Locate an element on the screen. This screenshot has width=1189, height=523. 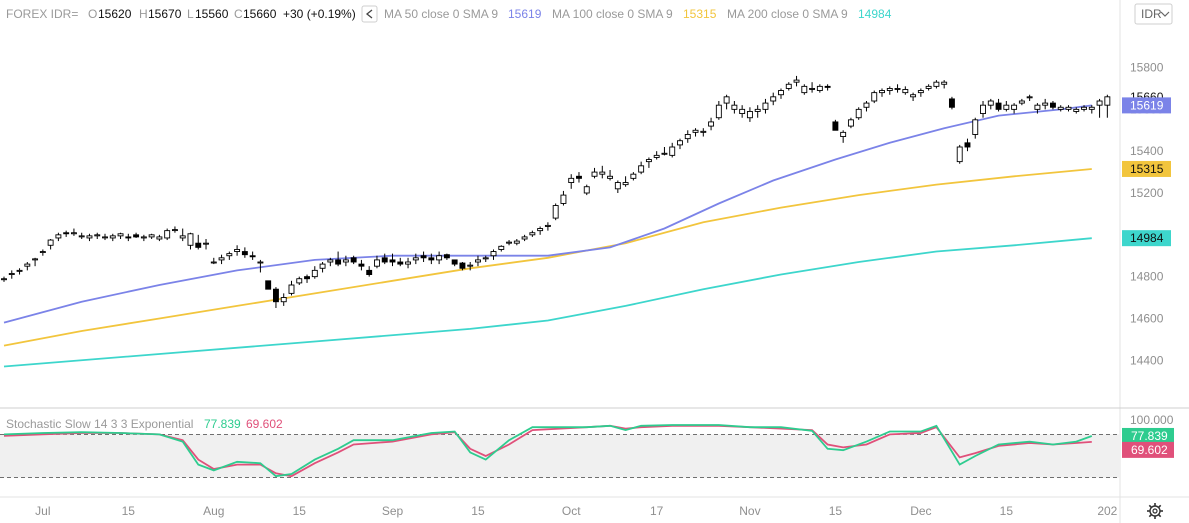
open-value: 15620 is located at coordinates (115, 14).